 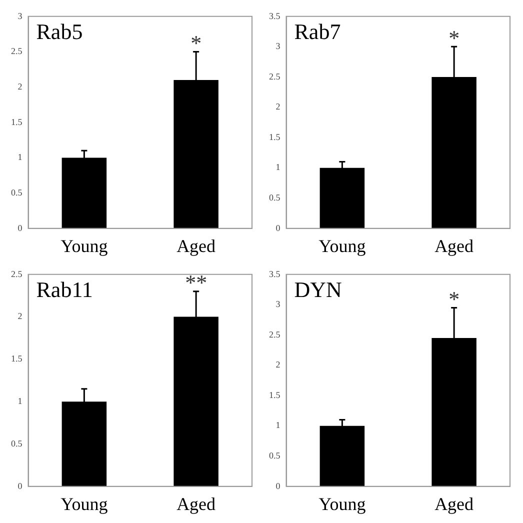 What do you see at coordinates (318, 289) in the screenshot?
I see `chart-title: DYN` at bounding box center [318, 289].